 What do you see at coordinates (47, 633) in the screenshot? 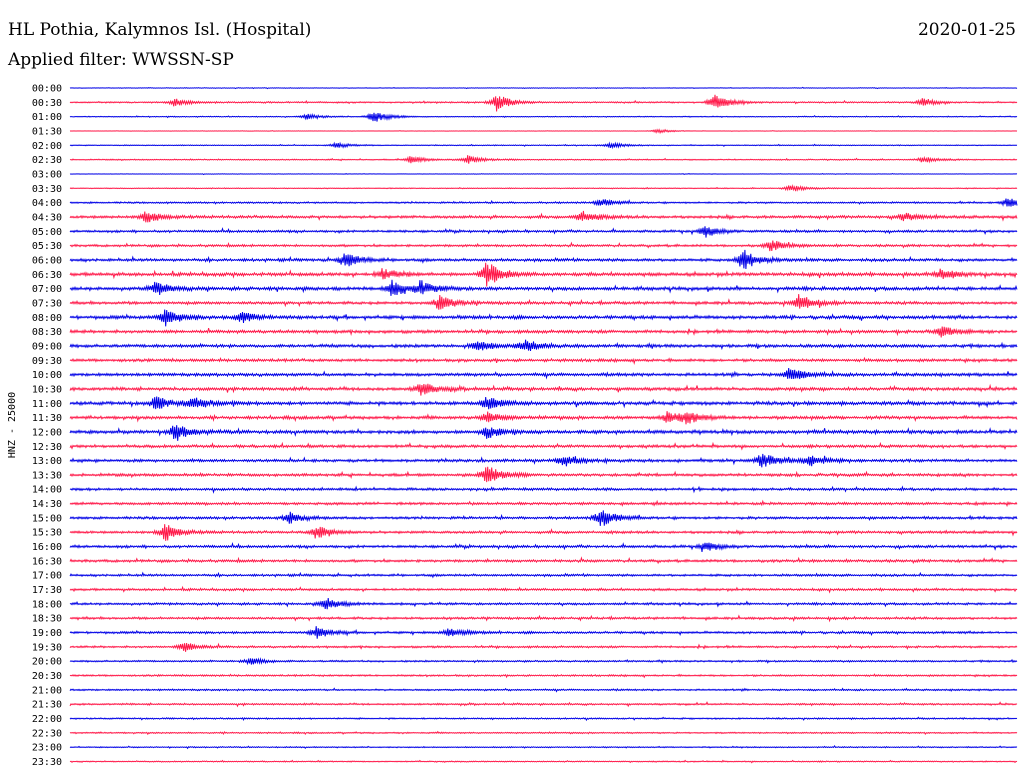
I see `time-tick-label: 19:00` at bounding box center [47, 633].